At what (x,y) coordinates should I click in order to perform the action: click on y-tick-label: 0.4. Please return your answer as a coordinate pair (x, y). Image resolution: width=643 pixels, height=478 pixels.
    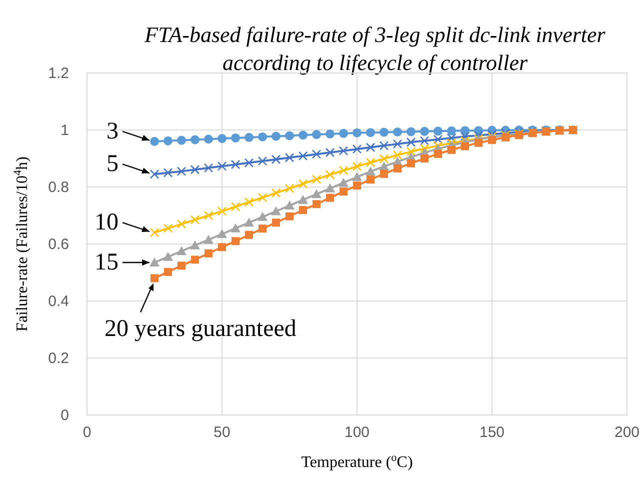
    Looking at the image, I should click on (58, 301).